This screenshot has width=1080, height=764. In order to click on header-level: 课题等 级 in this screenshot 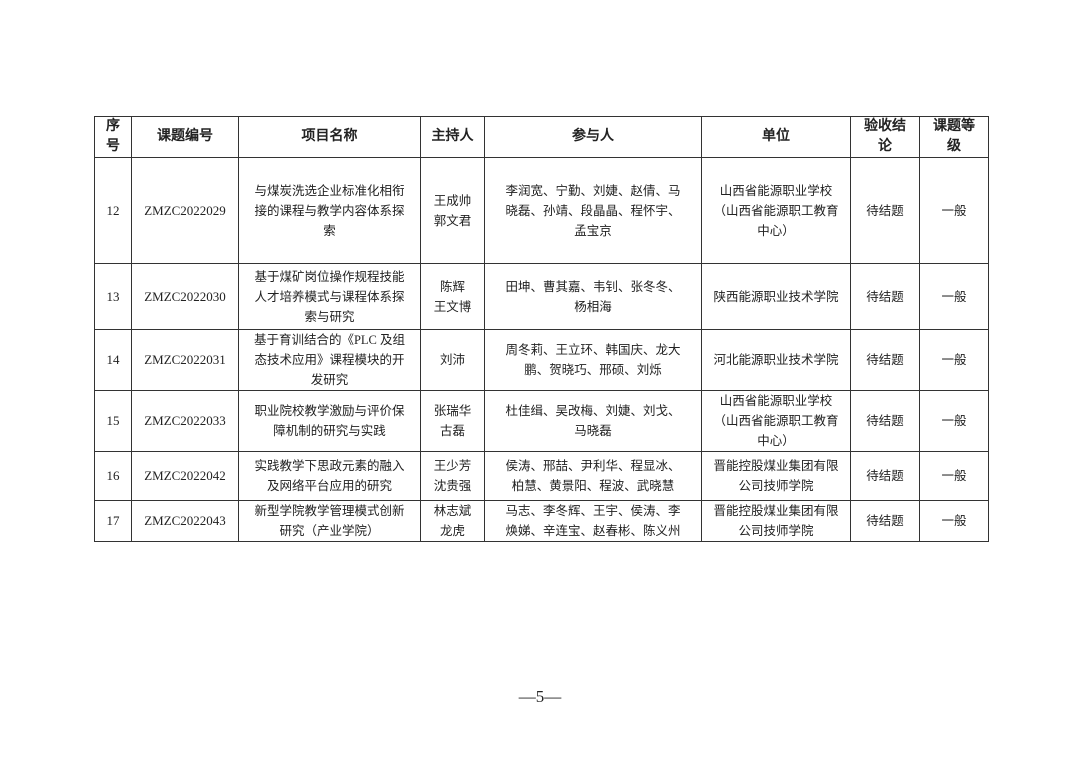, I will do `click(954, 137)`.